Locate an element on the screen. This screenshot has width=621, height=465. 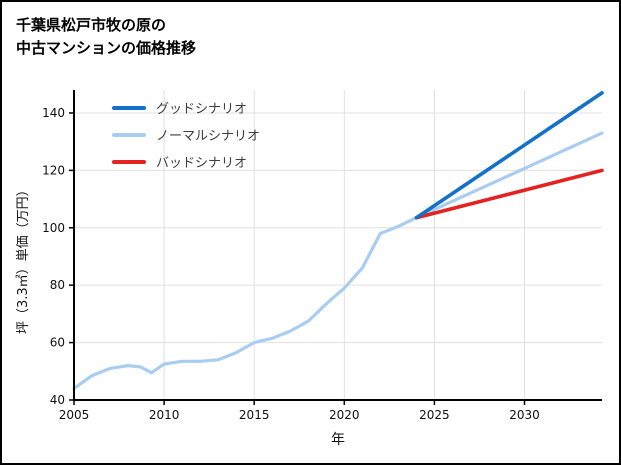
bad-scenario-line is located at coordinates (509, 194).